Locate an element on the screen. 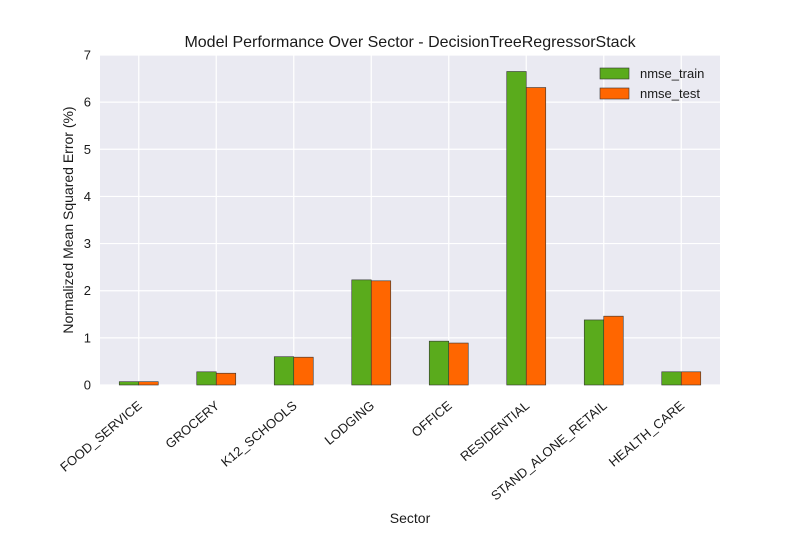 This screenshot has height=550, width=800. bar-nmse_train-lodging is located at coordinates (361, 332).